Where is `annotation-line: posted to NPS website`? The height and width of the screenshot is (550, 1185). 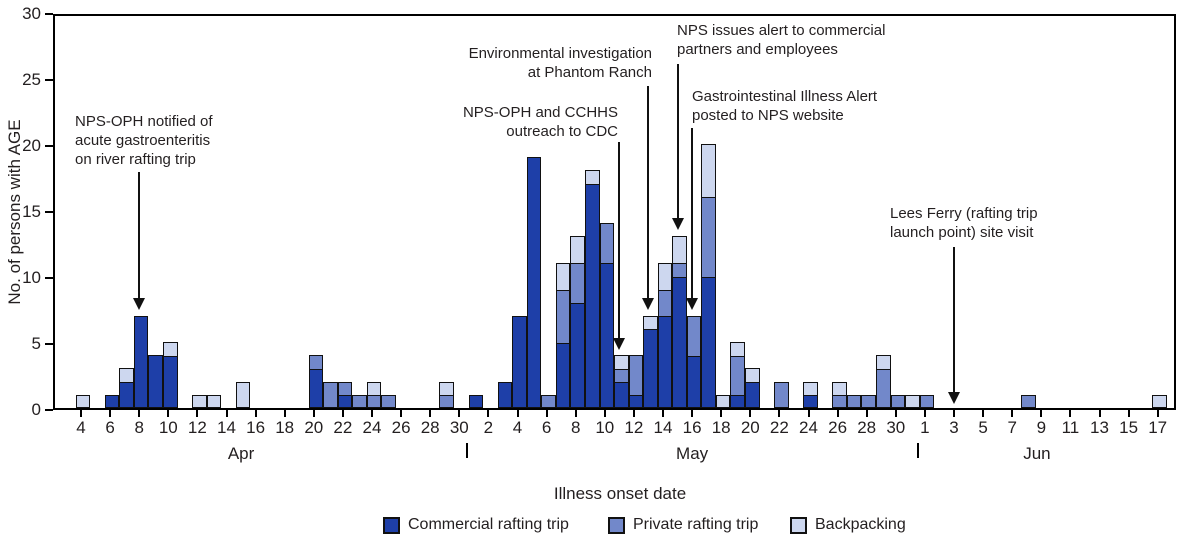
annotation-line: posted to NPS website is located at coordinates (768, 115).